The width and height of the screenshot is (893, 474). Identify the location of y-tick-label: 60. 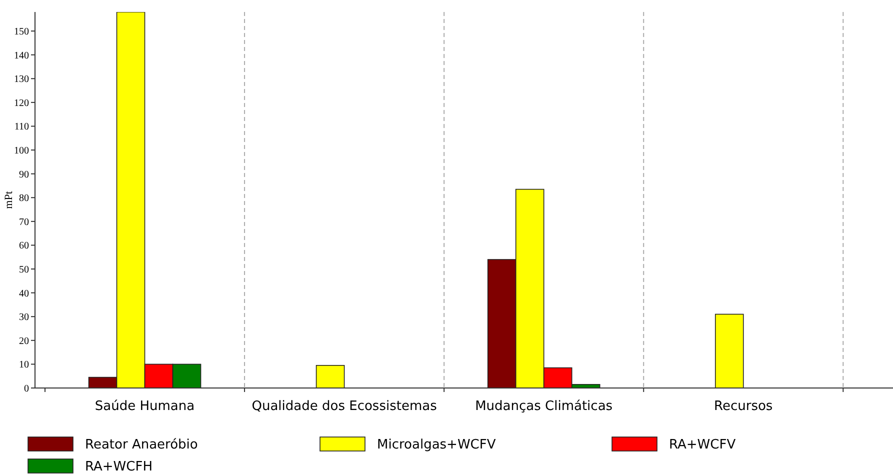
(24, 246).